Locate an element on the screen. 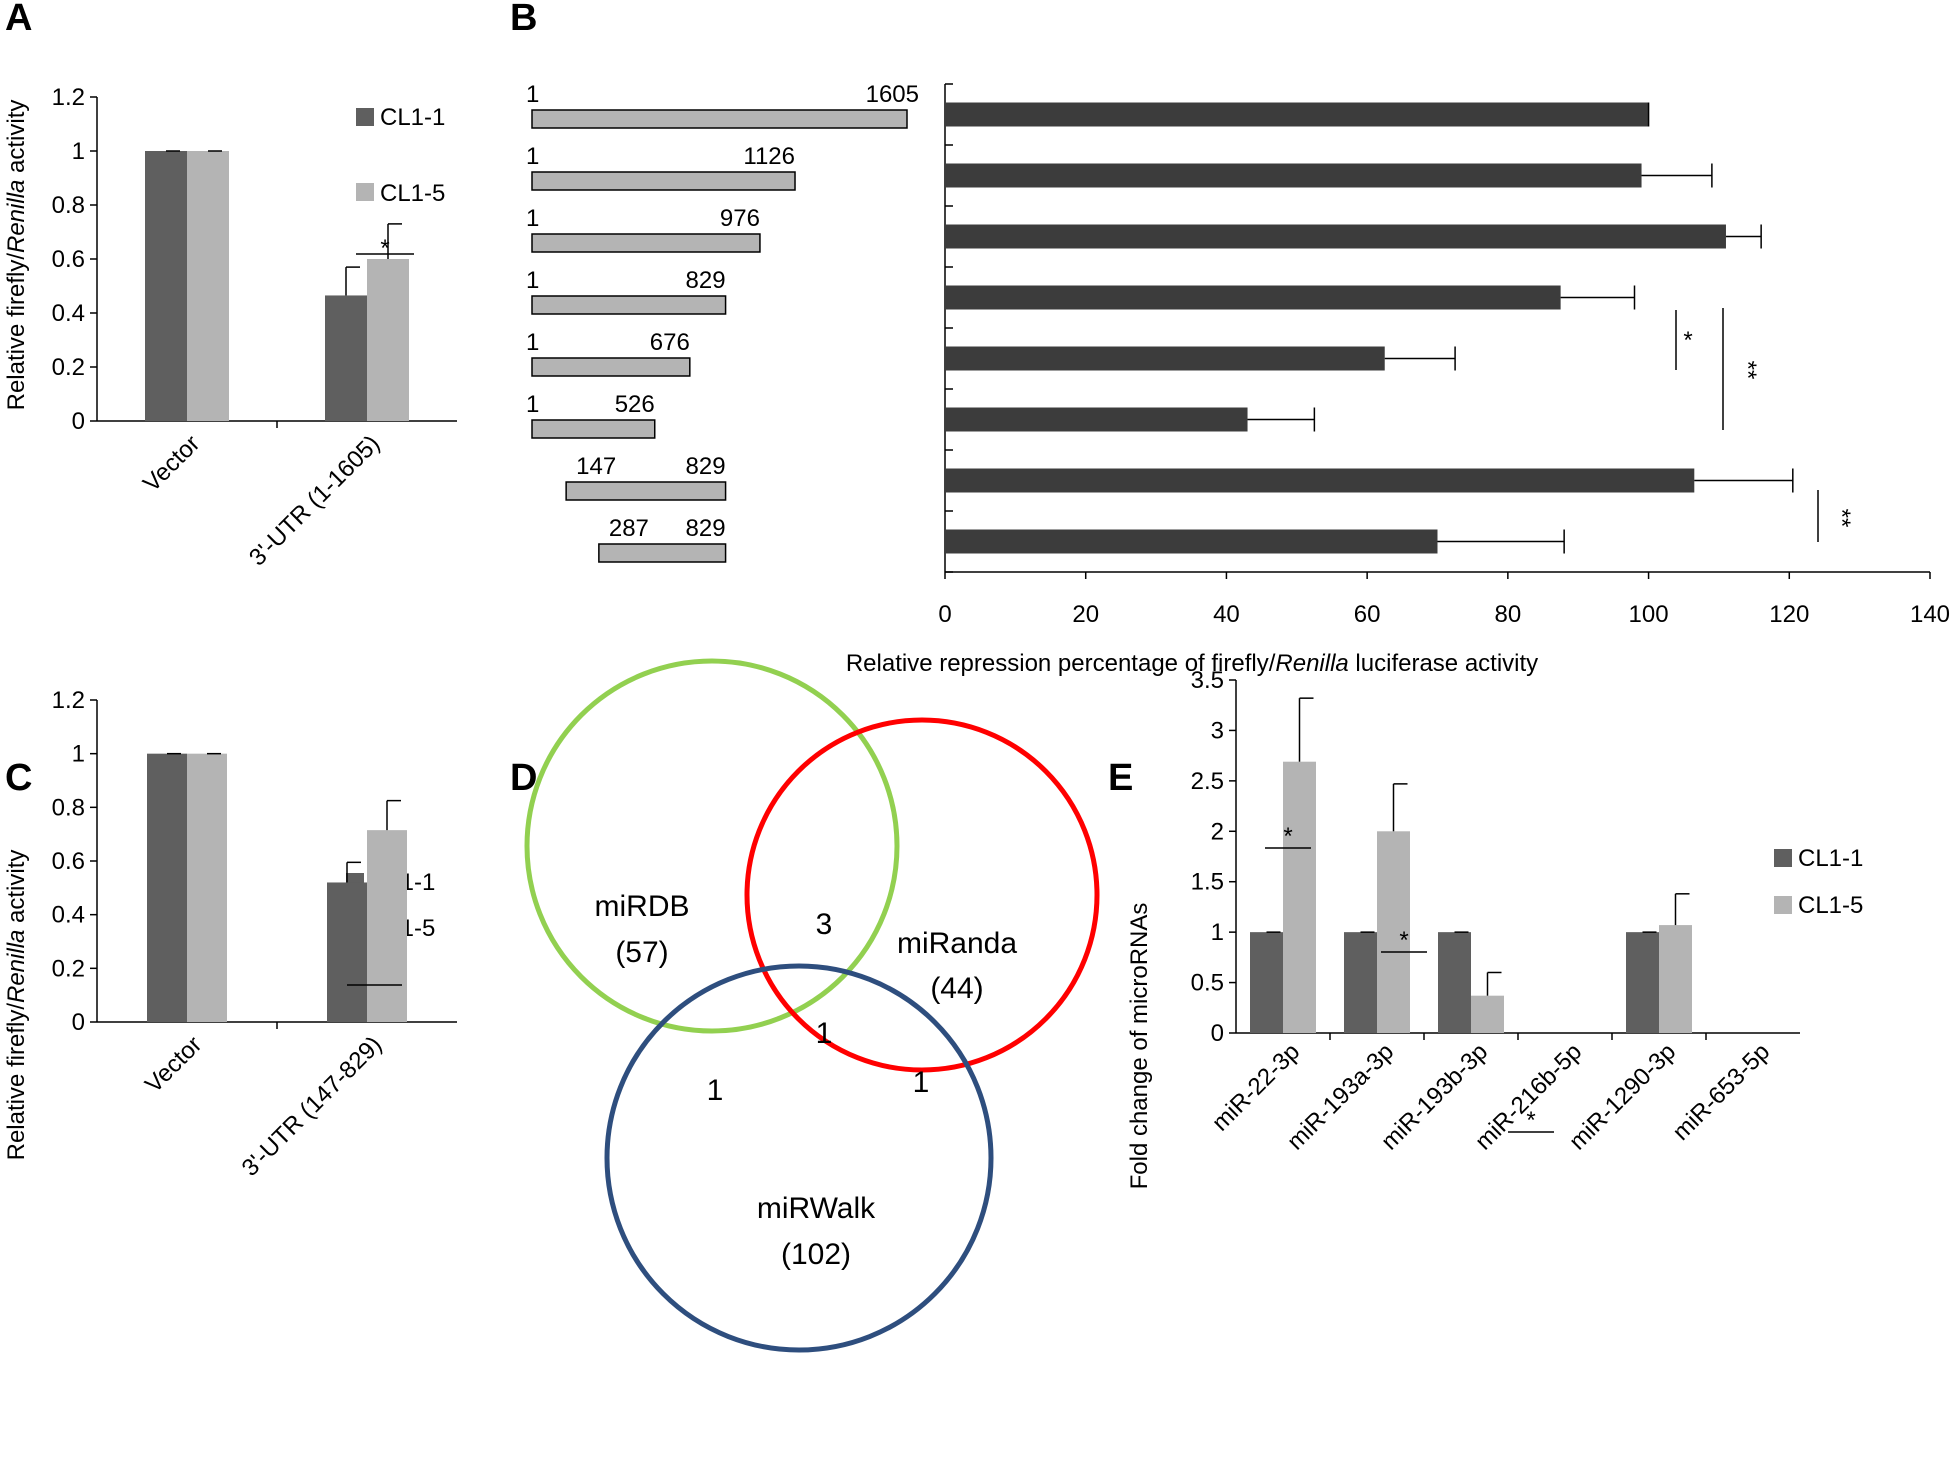  legend-a-cl5-swatch is located at coordinates (365, 192).